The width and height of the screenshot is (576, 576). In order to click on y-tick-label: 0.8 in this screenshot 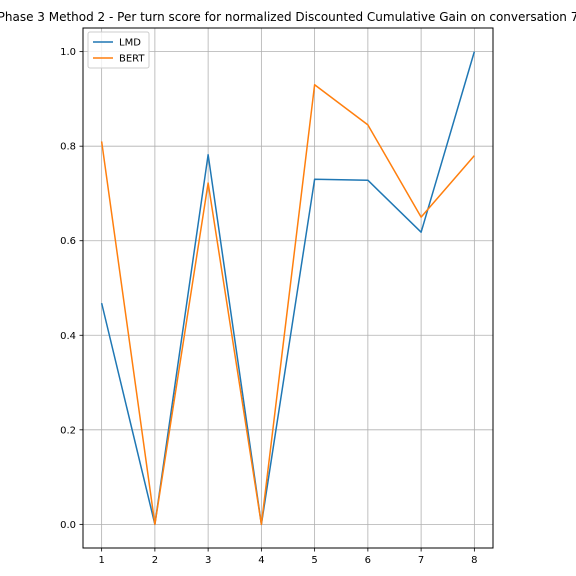, I will do `click(68, 147)`.